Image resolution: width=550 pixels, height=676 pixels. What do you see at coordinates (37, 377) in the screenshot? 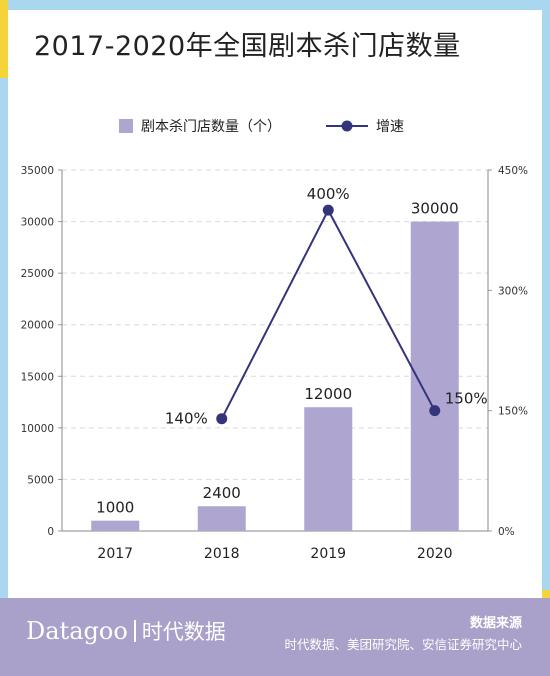
I see `y-left-tick-label: 15000` at bounding box center [37, 377].